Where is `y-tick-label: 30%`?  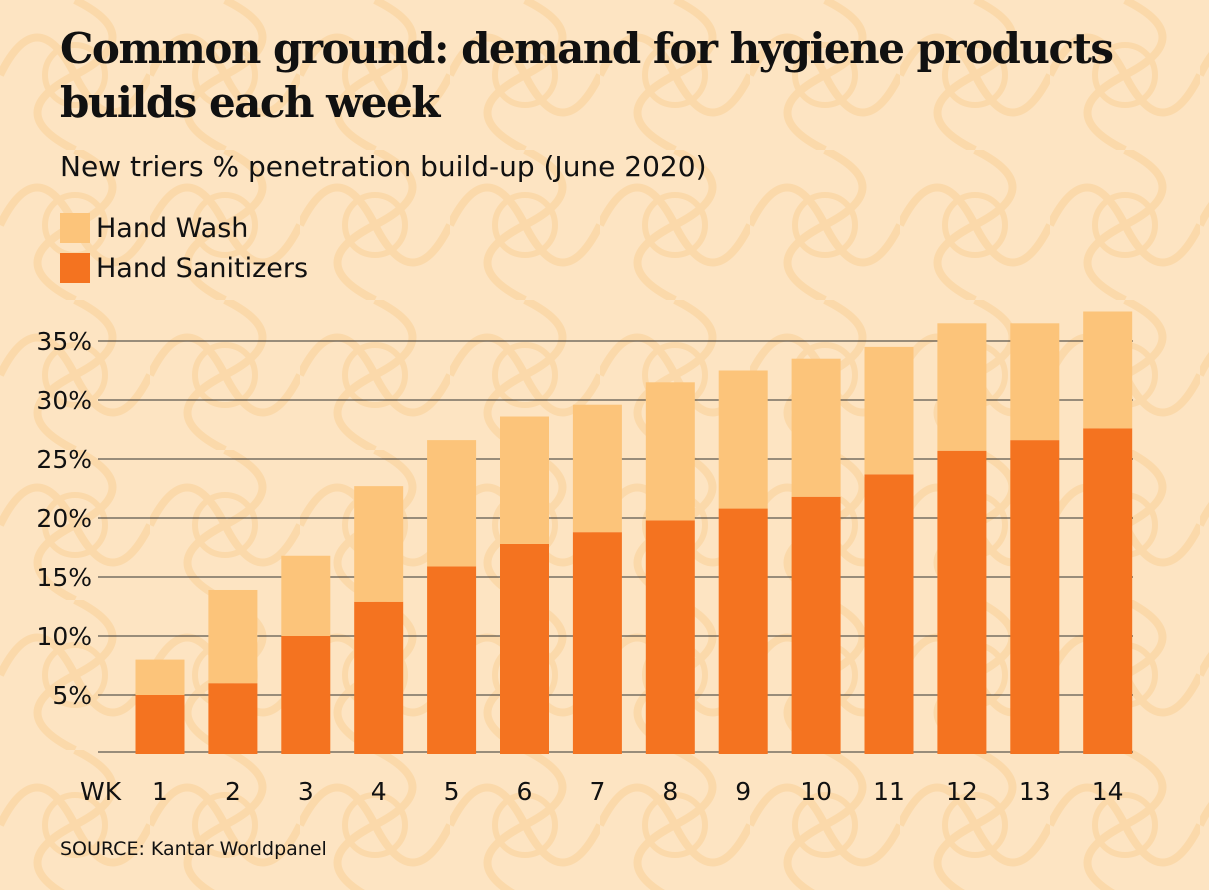 y-tick-label: 30% is located at coordinates (64, 400).